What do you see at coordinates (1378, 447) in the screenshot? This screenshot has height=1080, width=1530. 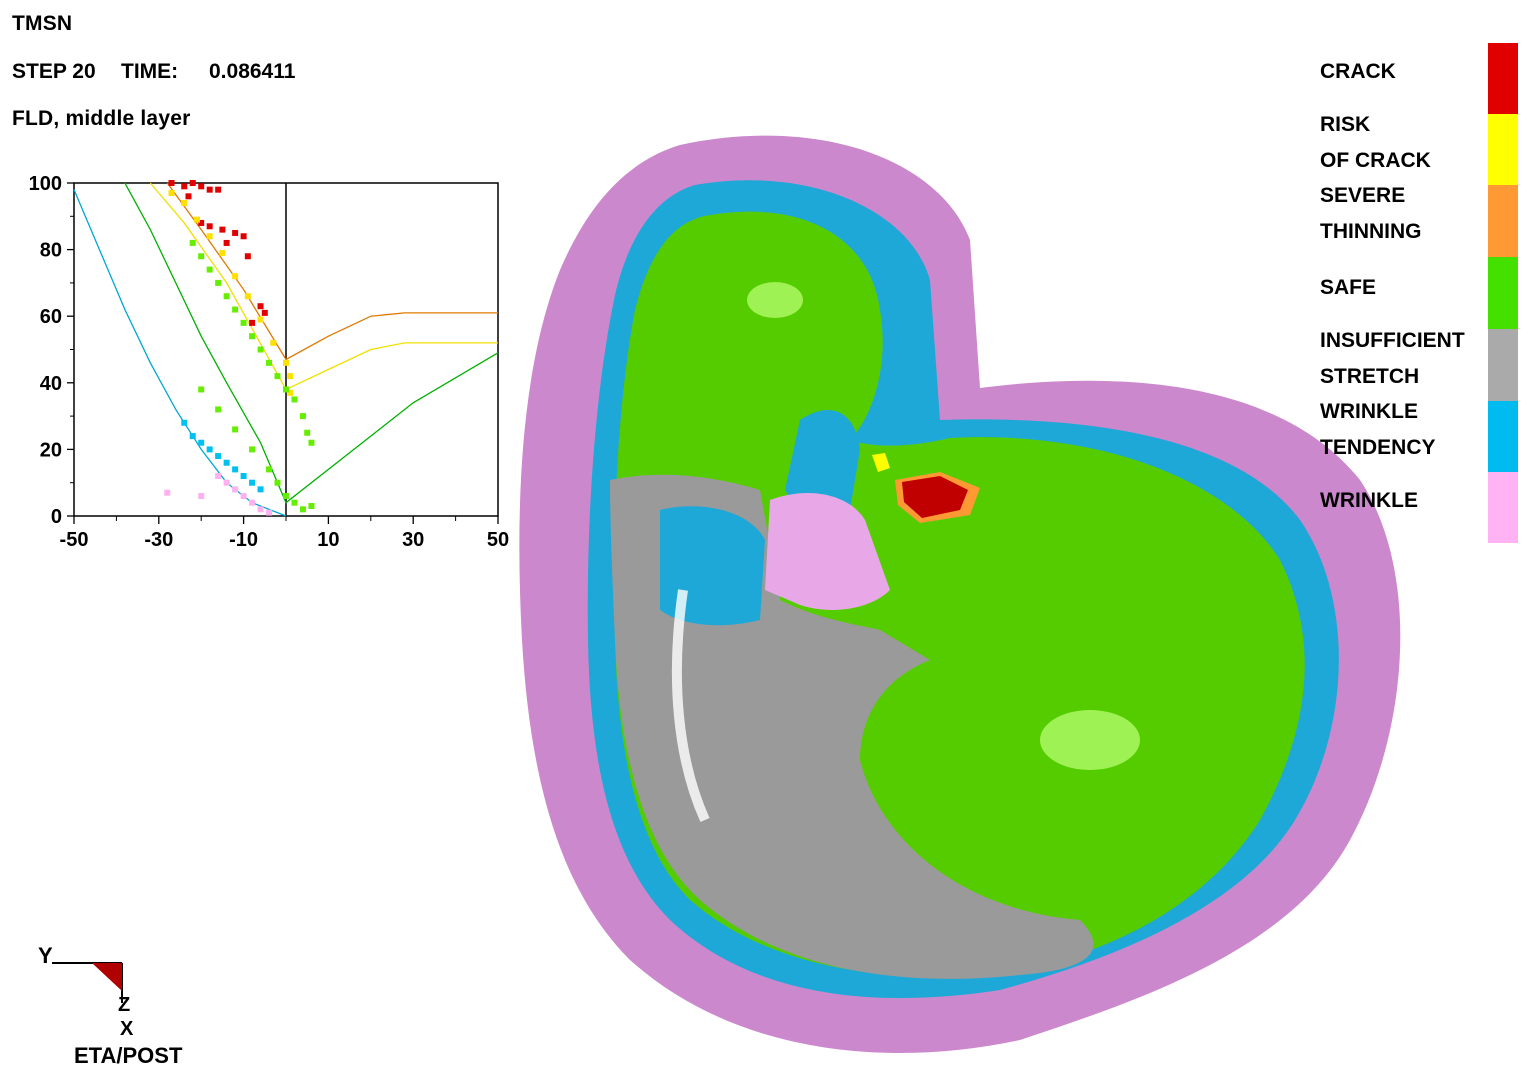 I see `legend-label: TENDENCY` at bounding box center [1378, 447].